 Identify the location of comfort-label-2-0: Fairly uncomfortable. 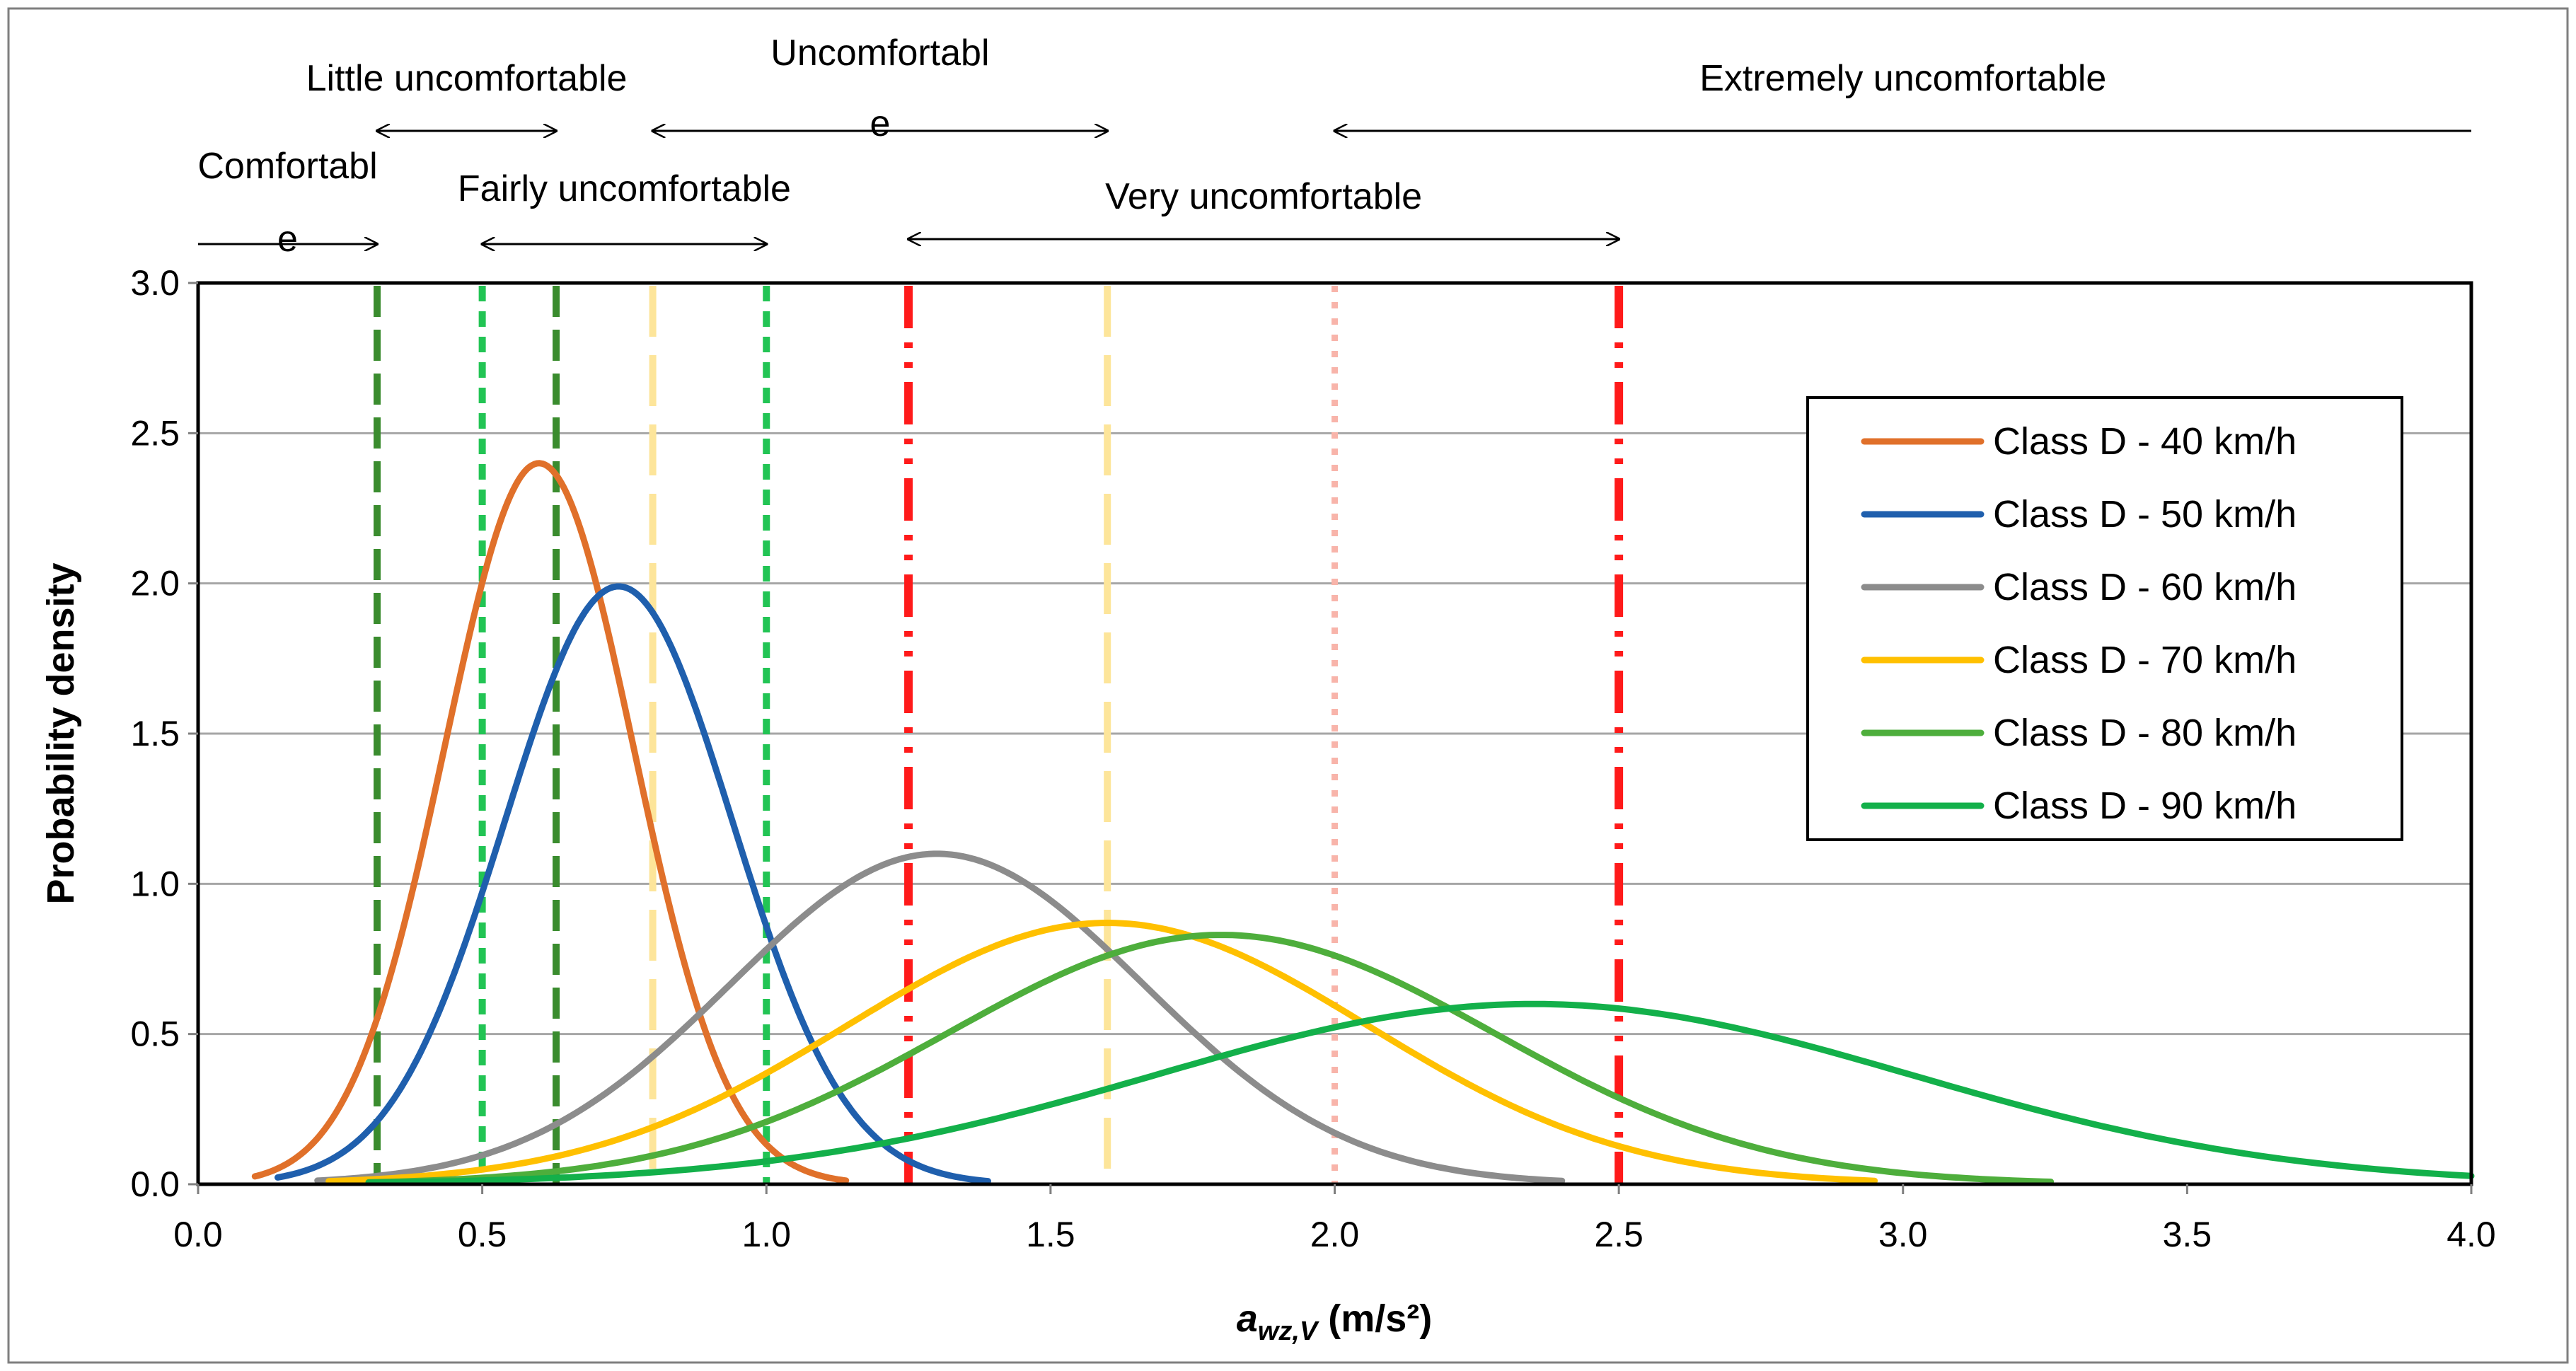
(624, 188).